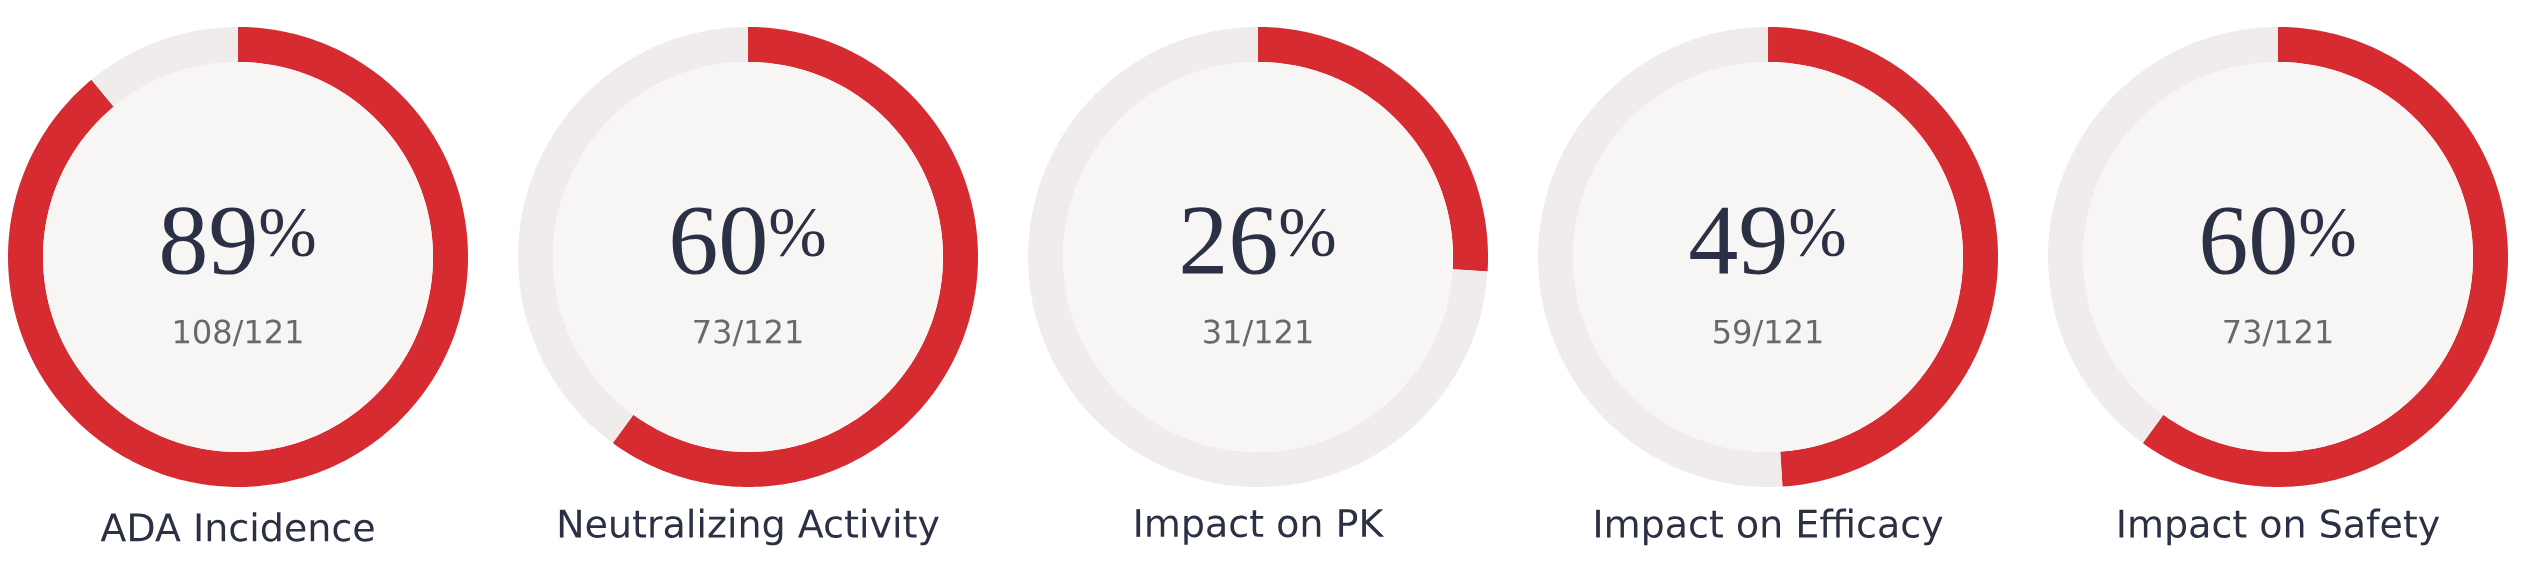  What do you see at coordinates (238, 333) in the screenshot?
I see `text: 108/121` at bounding box center [238, 333].